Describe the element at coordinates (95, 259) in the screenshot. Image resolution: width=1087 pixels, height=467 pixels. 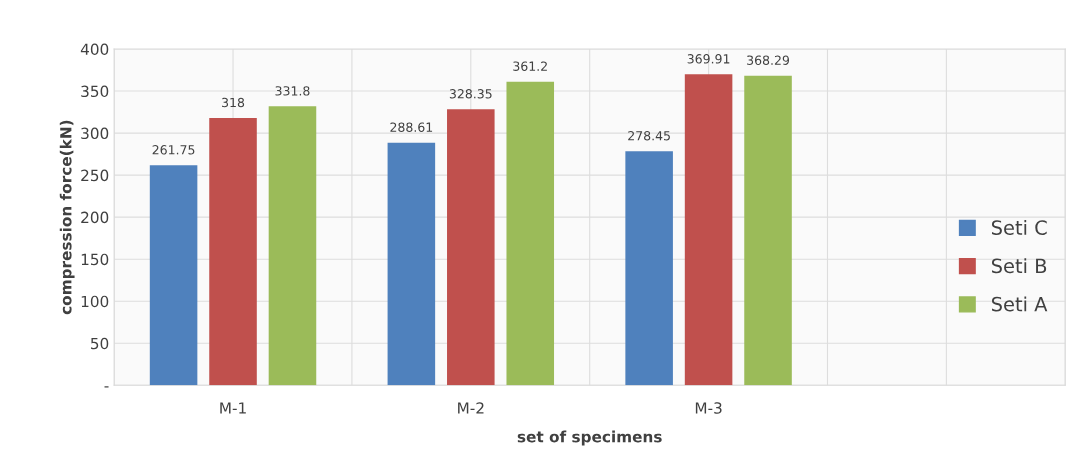
I see `y-tick-label: 150` at that location.